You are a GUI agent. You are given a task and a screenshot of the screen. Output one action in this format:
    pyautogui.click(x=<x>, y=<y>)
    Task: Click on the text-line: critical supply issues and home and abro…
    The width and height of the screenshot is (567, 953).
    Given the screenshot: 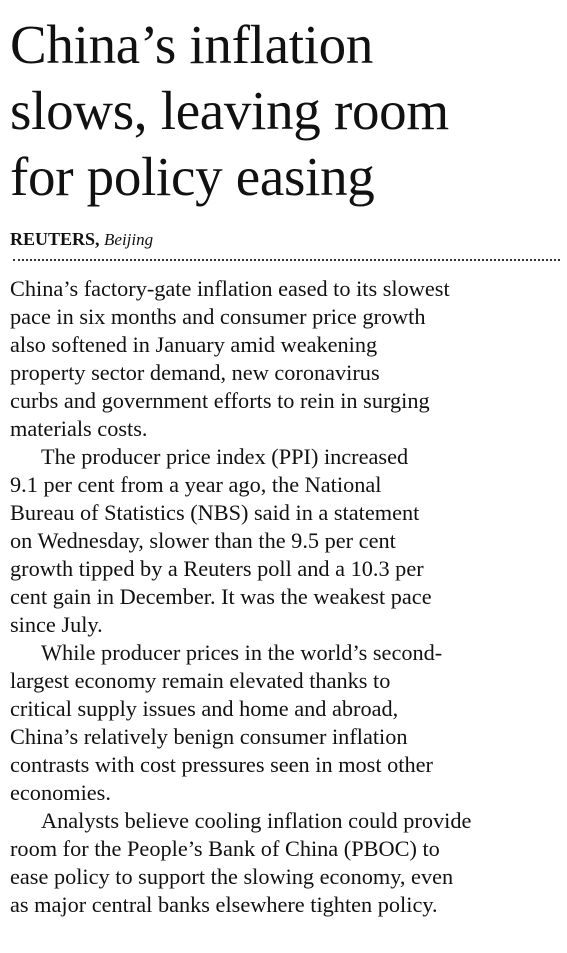 What is the action you would take?
    pyautogui.click(x=204, y=708)
    